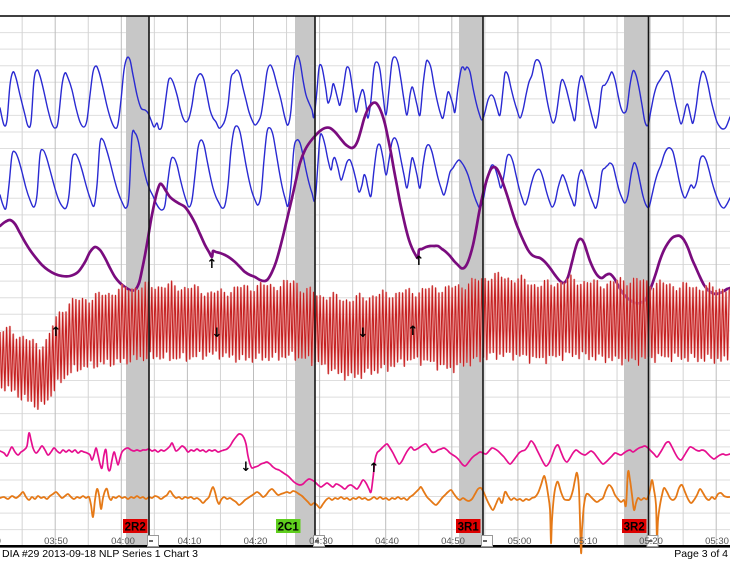  I want to click on pneumo-thoracic-trace, so click(365, 93).